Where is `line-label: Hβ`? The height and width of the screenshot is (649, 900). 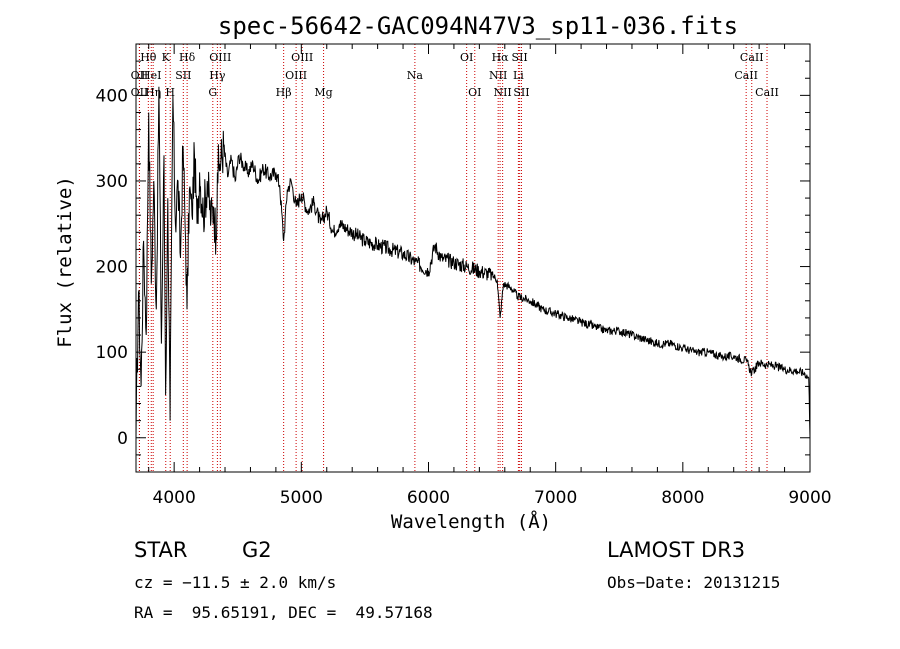 line-label: Hβ is located at coordinates (284, 92).